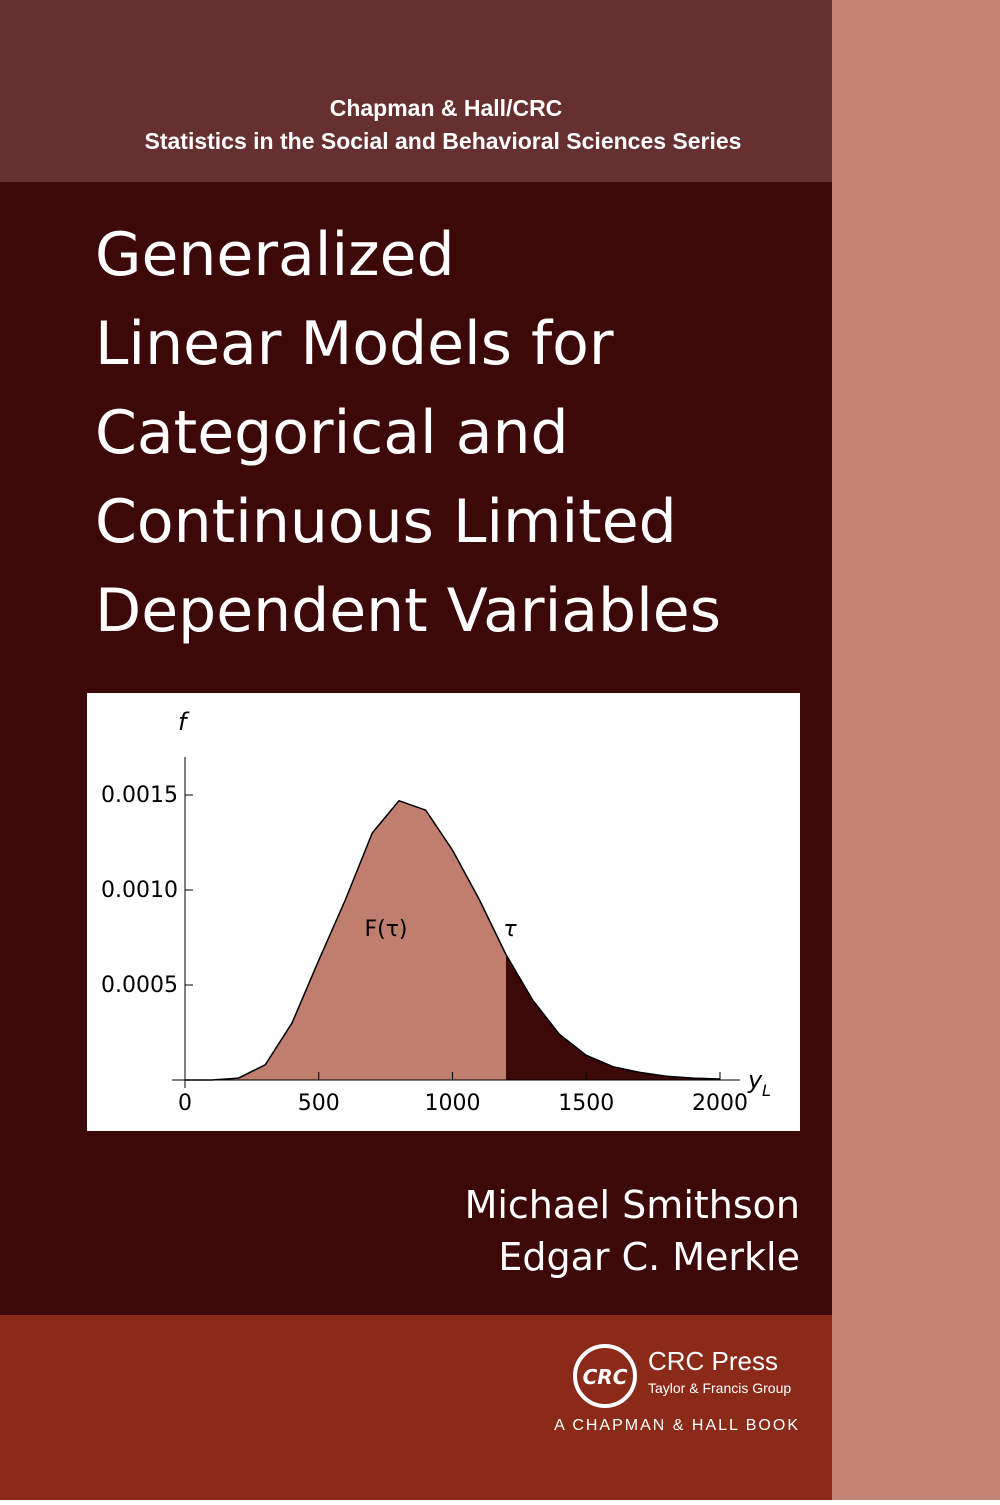  I want to click on title-line: Categorical and, so click(332, 433).